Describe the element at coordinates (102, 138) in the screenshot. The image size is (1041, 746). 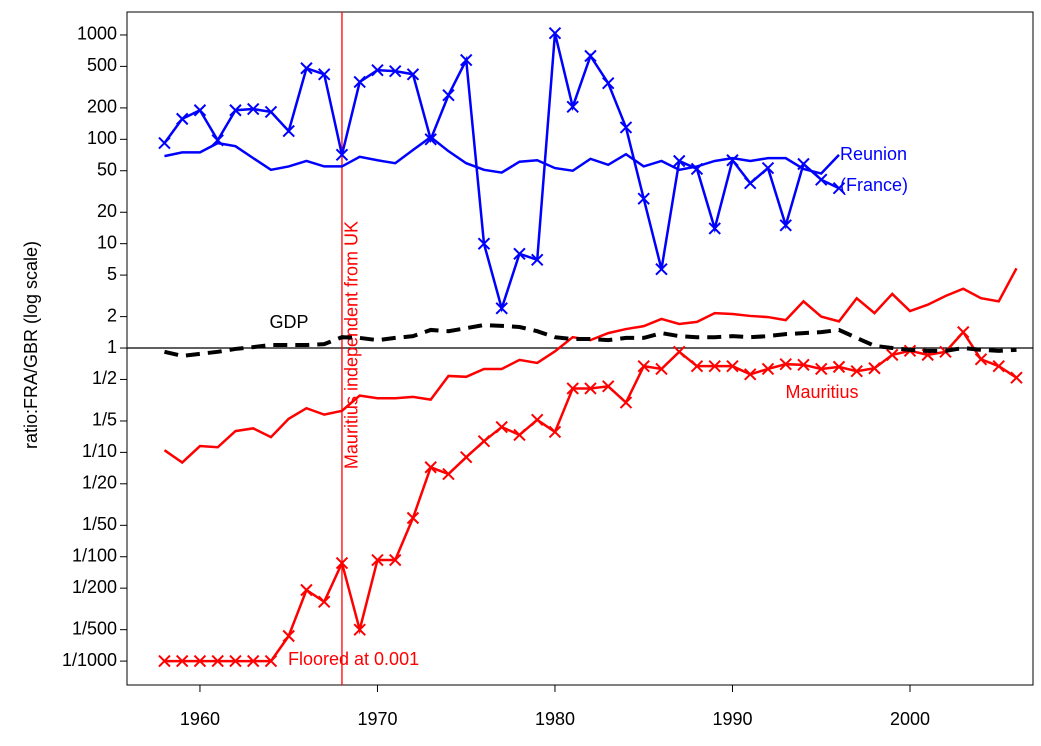
I see `y-tick-label: 100` at that location.